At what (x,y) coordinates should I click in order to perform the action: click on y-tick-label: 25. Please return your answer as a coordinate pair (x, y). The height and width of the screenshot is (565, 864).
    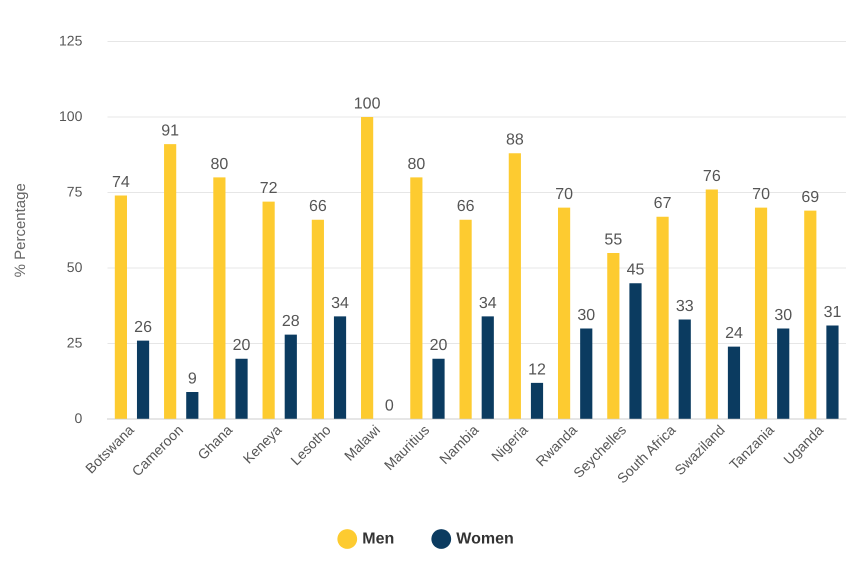
    Looking at the image, I should click on (74, 342).